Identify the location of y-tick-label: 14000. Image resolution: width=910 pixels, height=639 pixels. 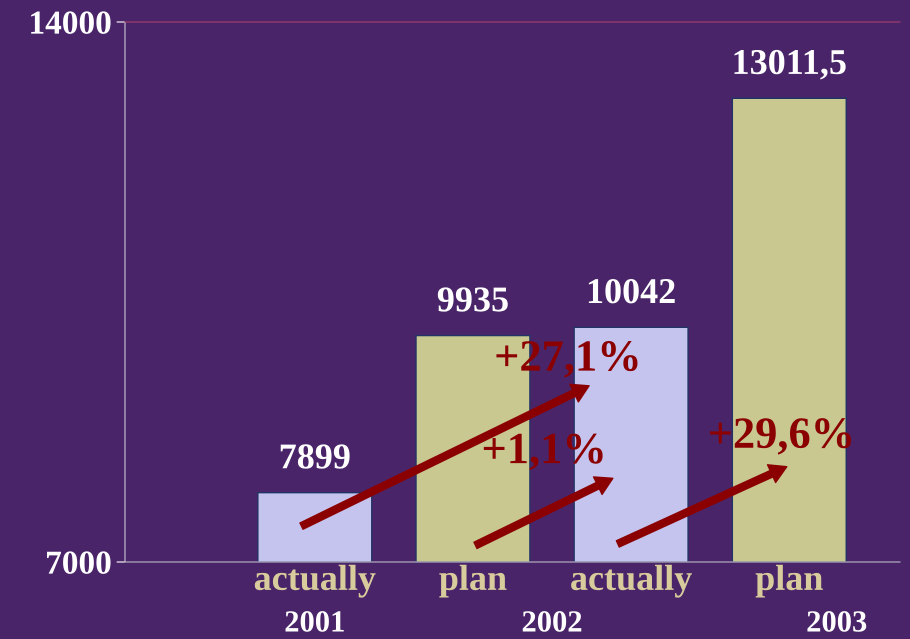
(71, 22).